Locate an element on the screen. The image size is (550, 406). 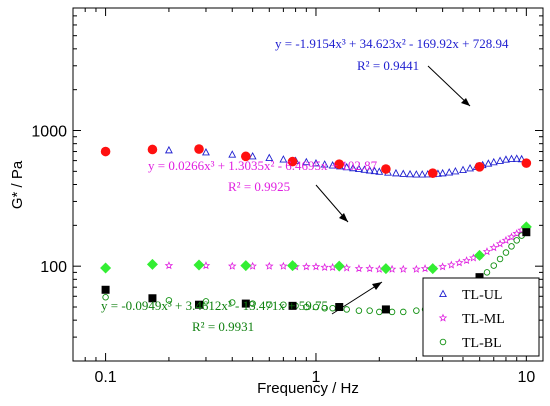
legend-label: TL-ML is located at coordinates (483, 319).